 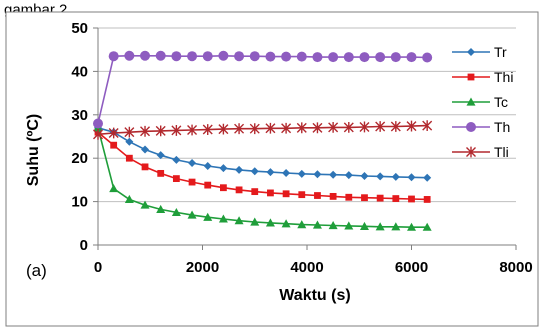 What do you see at coordinates (33, 150) in the screenshot?
I see `y-axis-title: Suhu (ºC)` at bounding box center [33, 150].